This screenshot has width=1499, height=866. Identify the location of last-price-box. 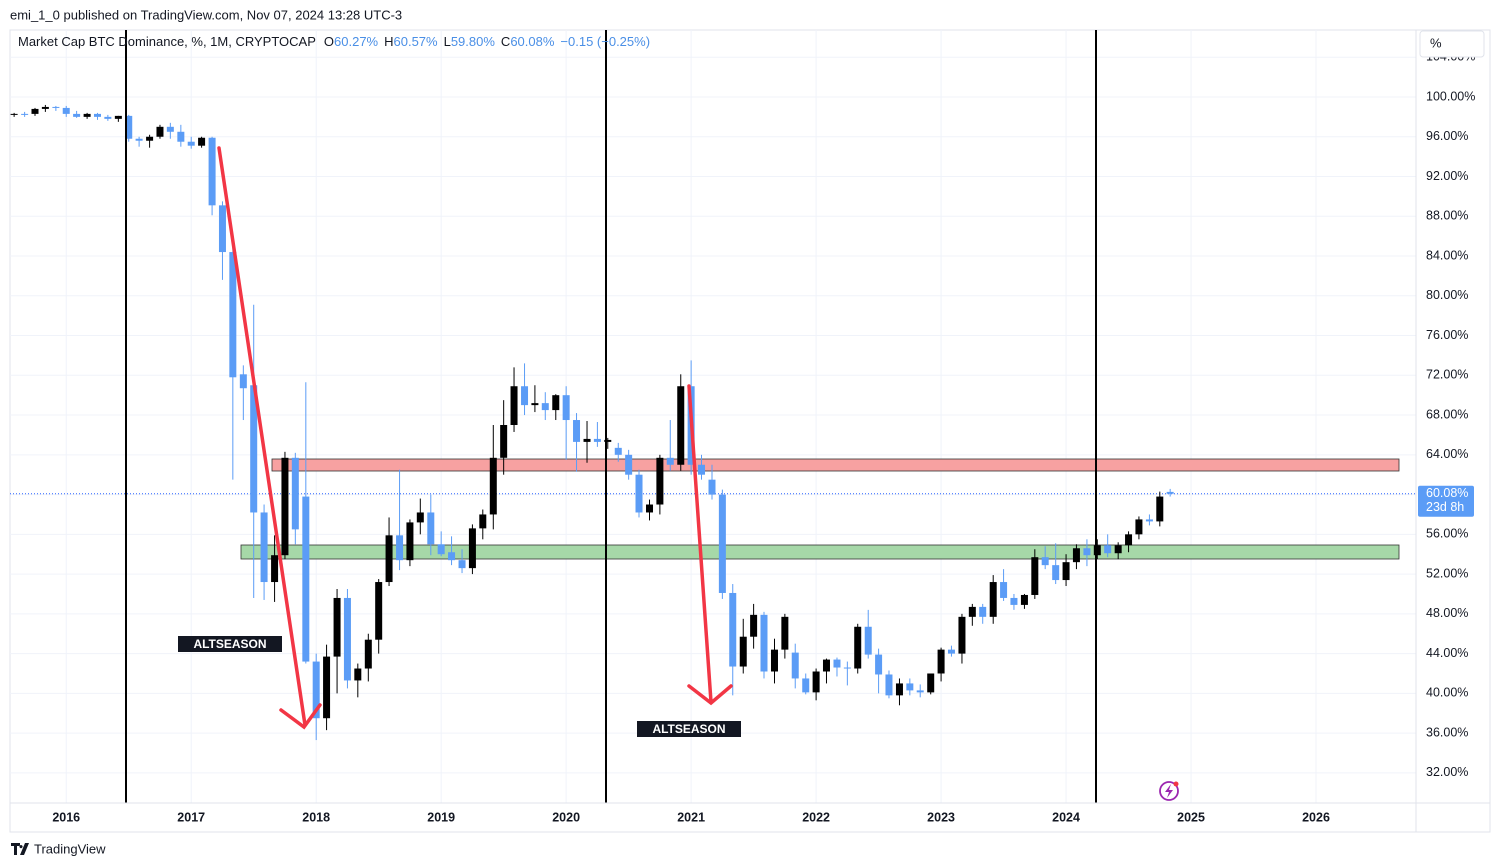
(1446, 501).